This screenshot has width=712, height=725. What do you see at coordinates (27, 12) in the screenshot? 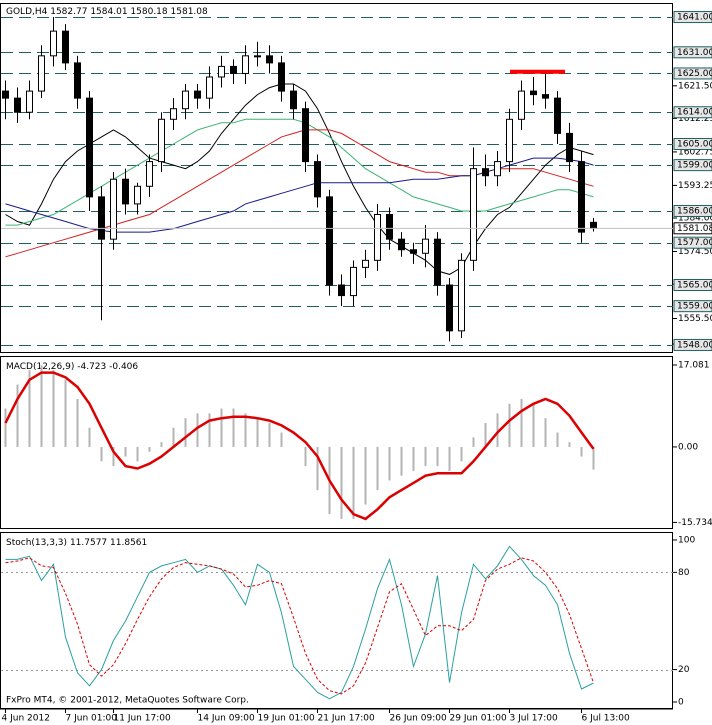
I see `symbol: GOLD,H4` at bounding box center [27, 12].